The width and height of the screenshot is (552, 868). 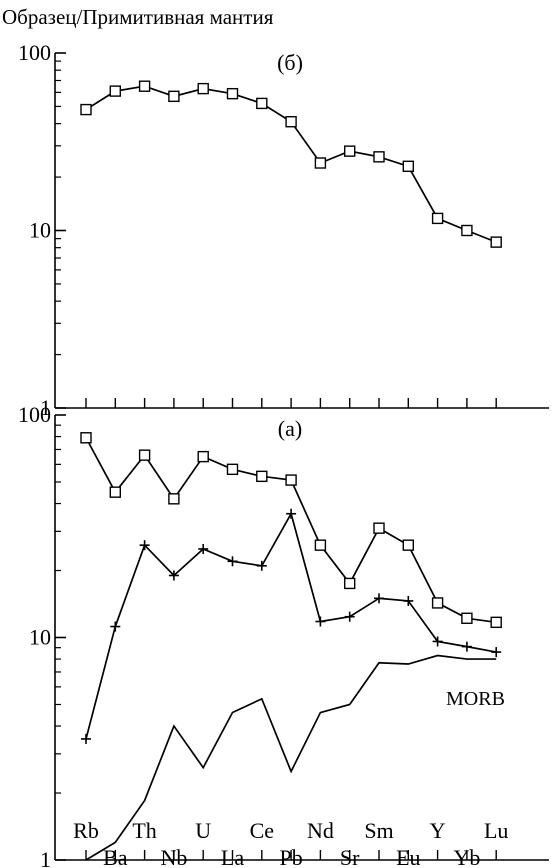 I want to click on x-category-label: Eu, so click(x=408, y=856).